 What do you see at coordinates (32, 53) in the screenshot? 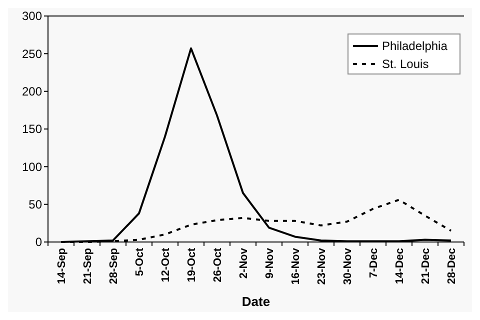
I see `y-tick-label: 250` at bounding box center [32, 53].